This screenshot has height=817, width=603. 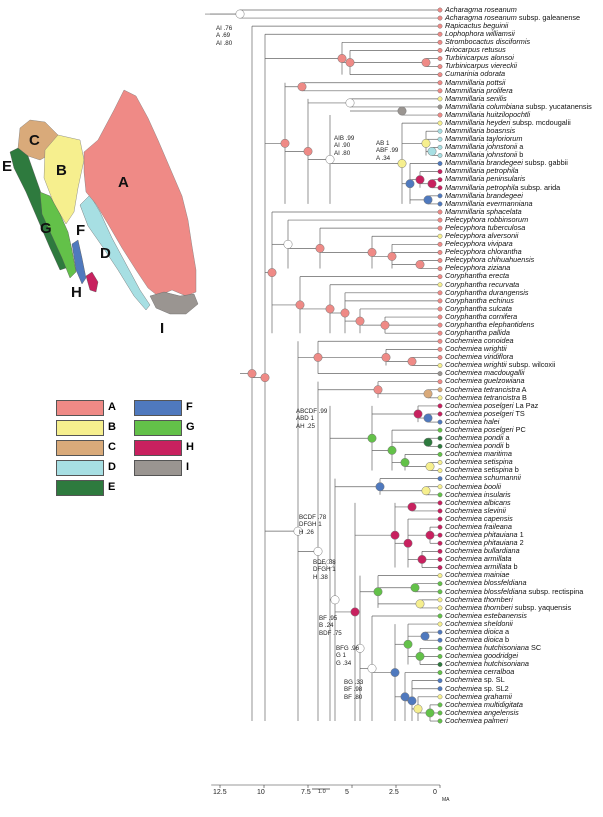 What do you see at coordinates (479, 429) in the screenshot?
I see `taxon-genus: Cochemiea poselgeri` at bounding box center [479, 429].